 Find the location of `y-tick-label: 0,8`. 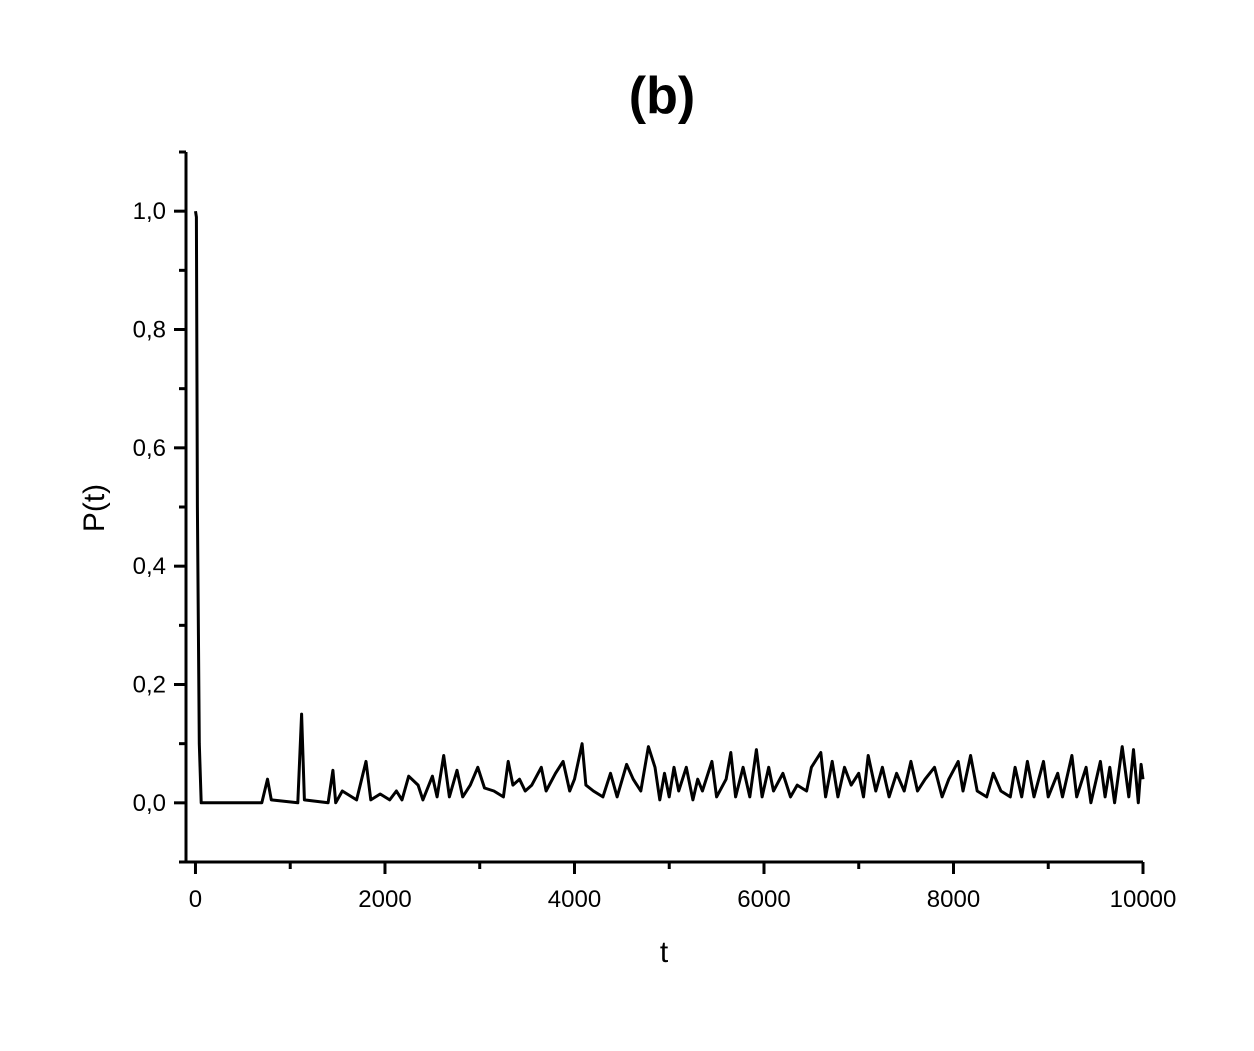

y-tick-label: 0,8 is located at coordinates (149, 330).